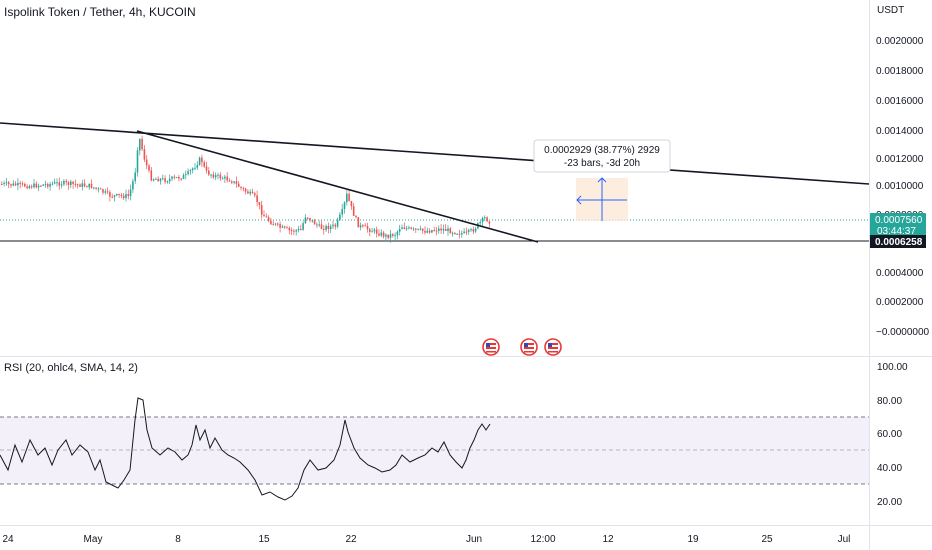 This screenshot has width=932, height=550. I want to click on rsi-tick-label: 60.00, so click(889, 434).